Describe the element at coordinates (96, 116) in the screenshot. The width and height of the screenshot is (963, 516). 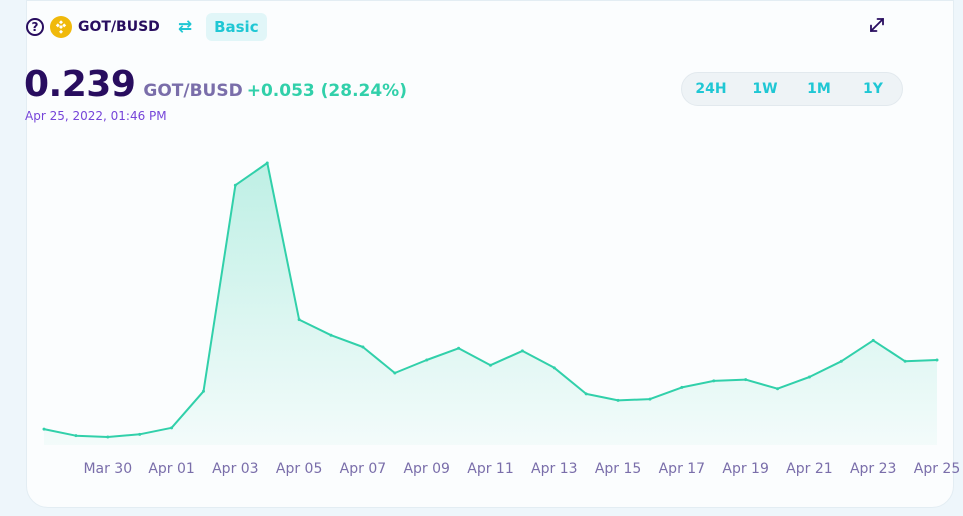
I see `price-date: Apr 25, 2022, 01:46 PM` at that location.